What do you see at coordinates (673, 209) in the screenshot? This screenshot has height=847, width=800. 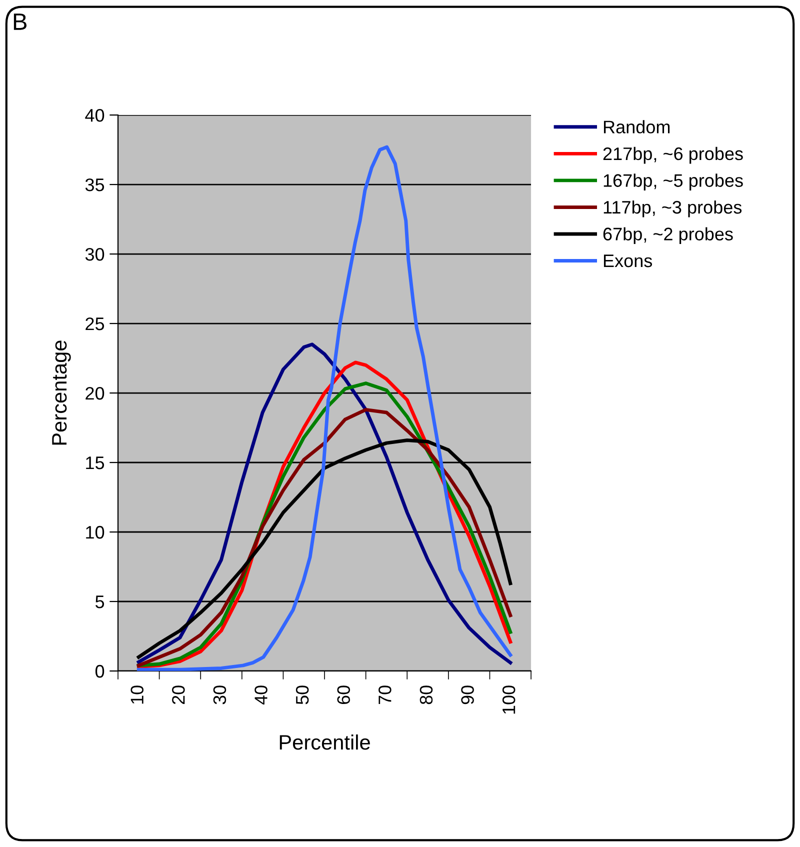 I see `legend-label: 117bp, ~3 probes` at bounding box center [673, 209].